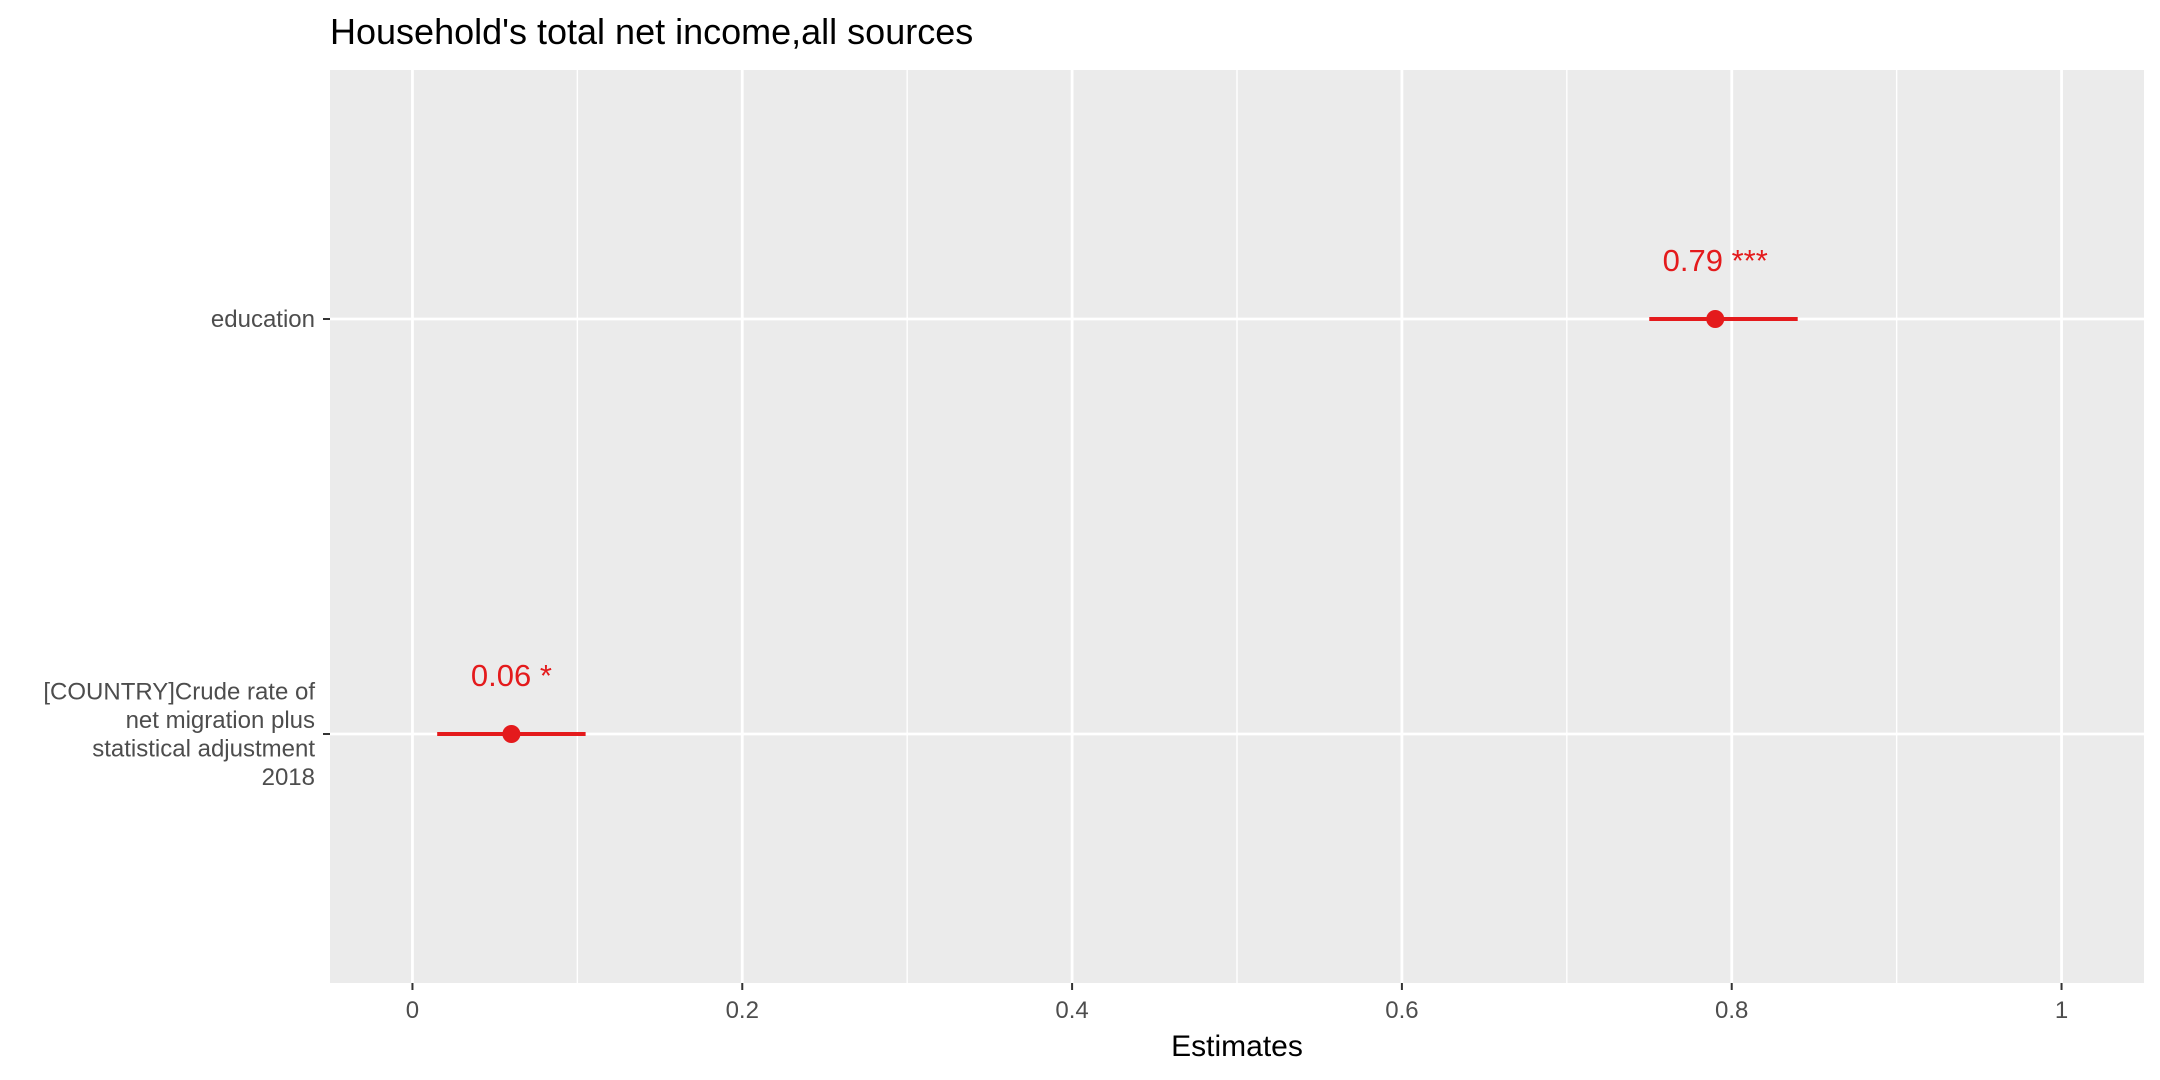 This screenshot has height=1080, width=2160. What do you see at coordinates (511, 675) in the screenshot?
I see `estimate-label: 0.06 *` at bounding box center [511, 675].